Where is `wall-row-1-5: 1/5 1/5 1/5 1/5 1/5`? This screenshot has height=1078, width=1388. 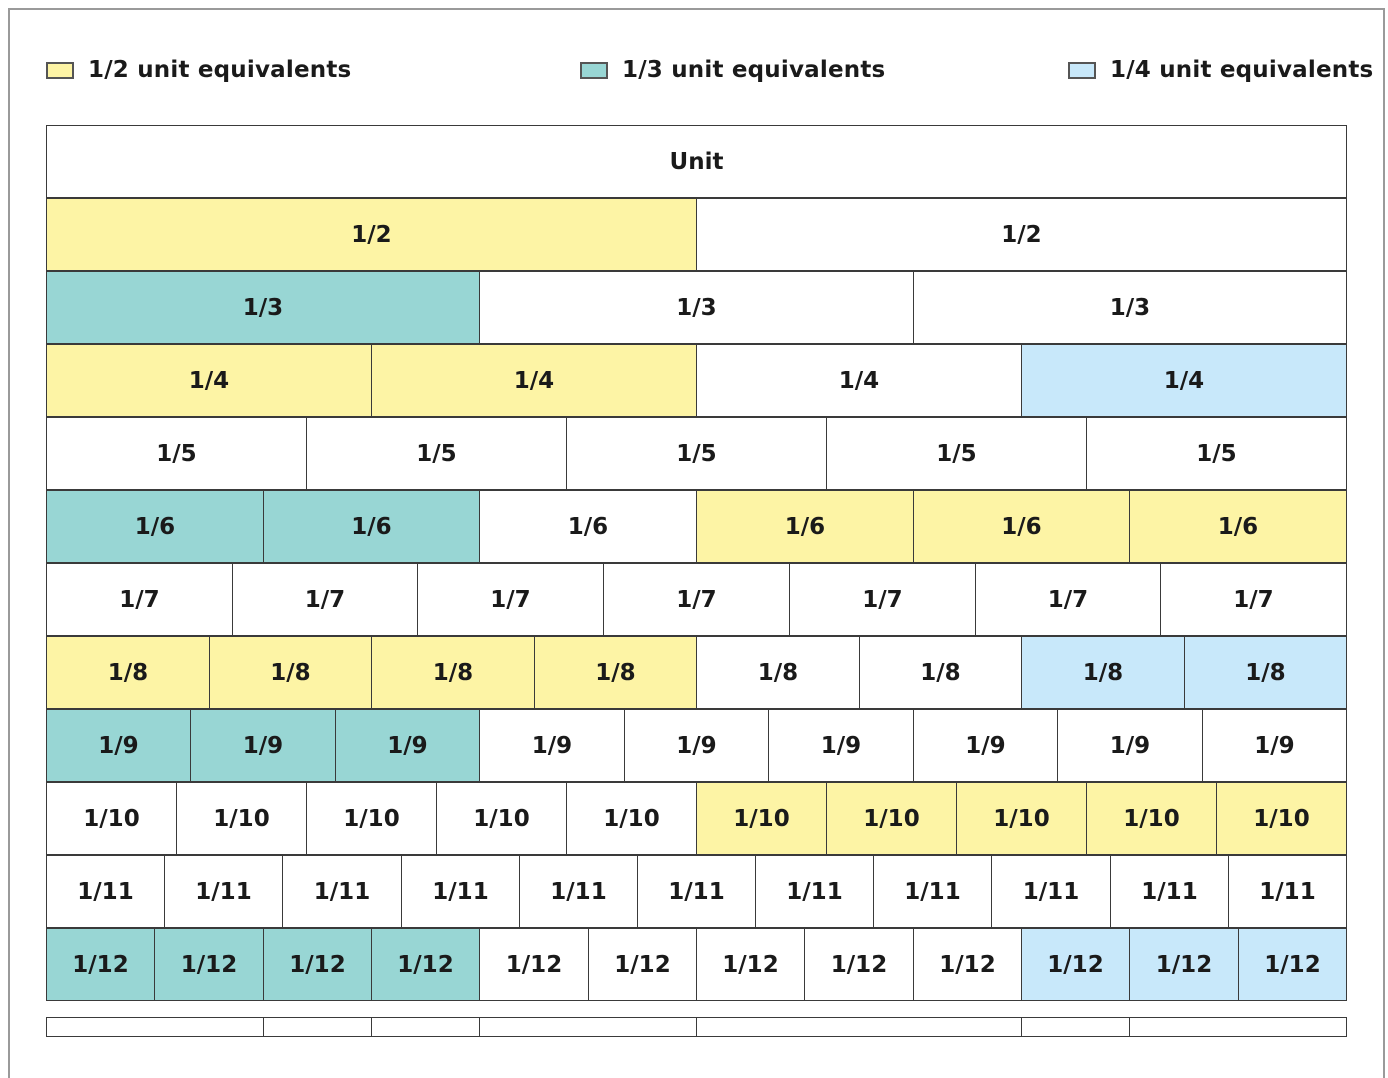 wall-row-1-5: 1/5 1/5 1/5 1/5 1/5 is located at coordinates (696, 453).